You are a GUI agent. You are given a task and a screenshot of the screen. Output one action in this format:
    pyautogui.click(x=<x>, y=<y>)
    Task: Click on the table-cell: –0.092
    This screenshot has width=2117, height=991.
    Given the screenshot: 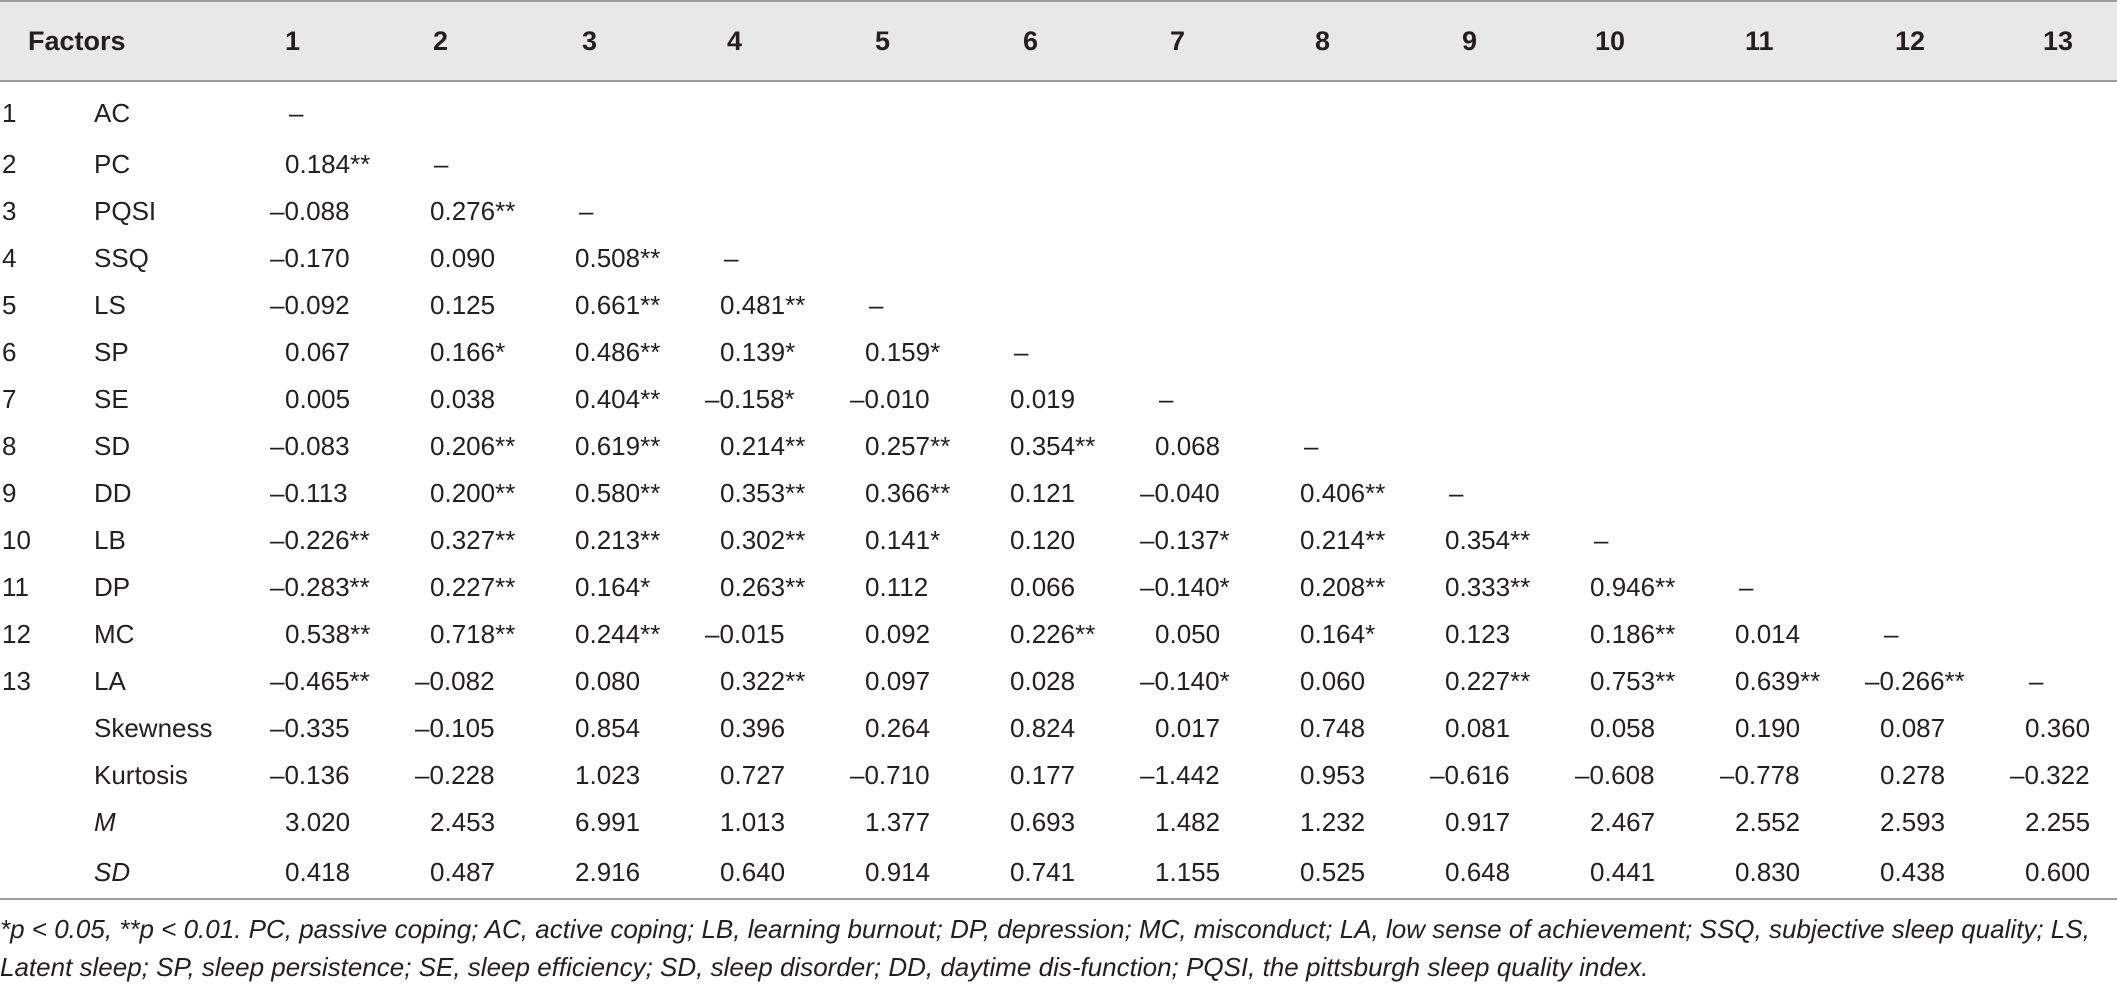 What is the action you would take?
    pyautogui.click(x=310, y=305)
    